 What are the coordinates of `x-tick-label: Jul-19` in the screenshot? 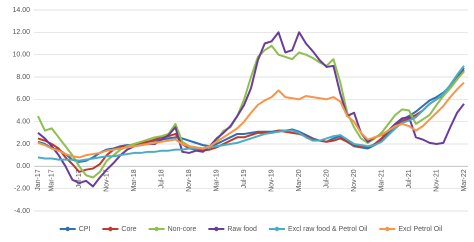 It's located at (244, 178).